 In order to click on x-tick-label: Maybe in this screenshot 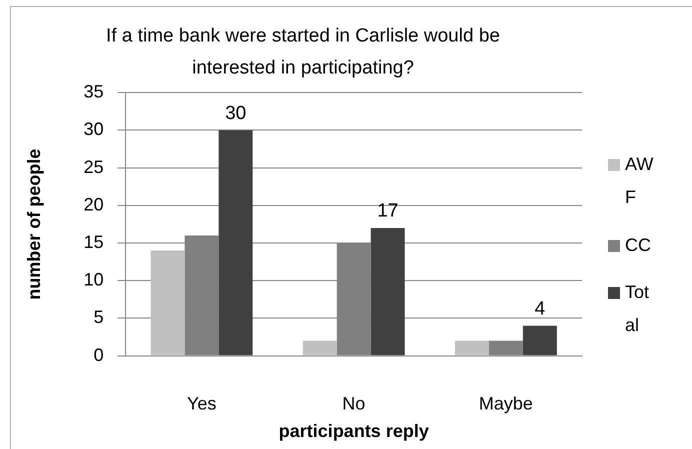, I will do `click(505, 404)`.